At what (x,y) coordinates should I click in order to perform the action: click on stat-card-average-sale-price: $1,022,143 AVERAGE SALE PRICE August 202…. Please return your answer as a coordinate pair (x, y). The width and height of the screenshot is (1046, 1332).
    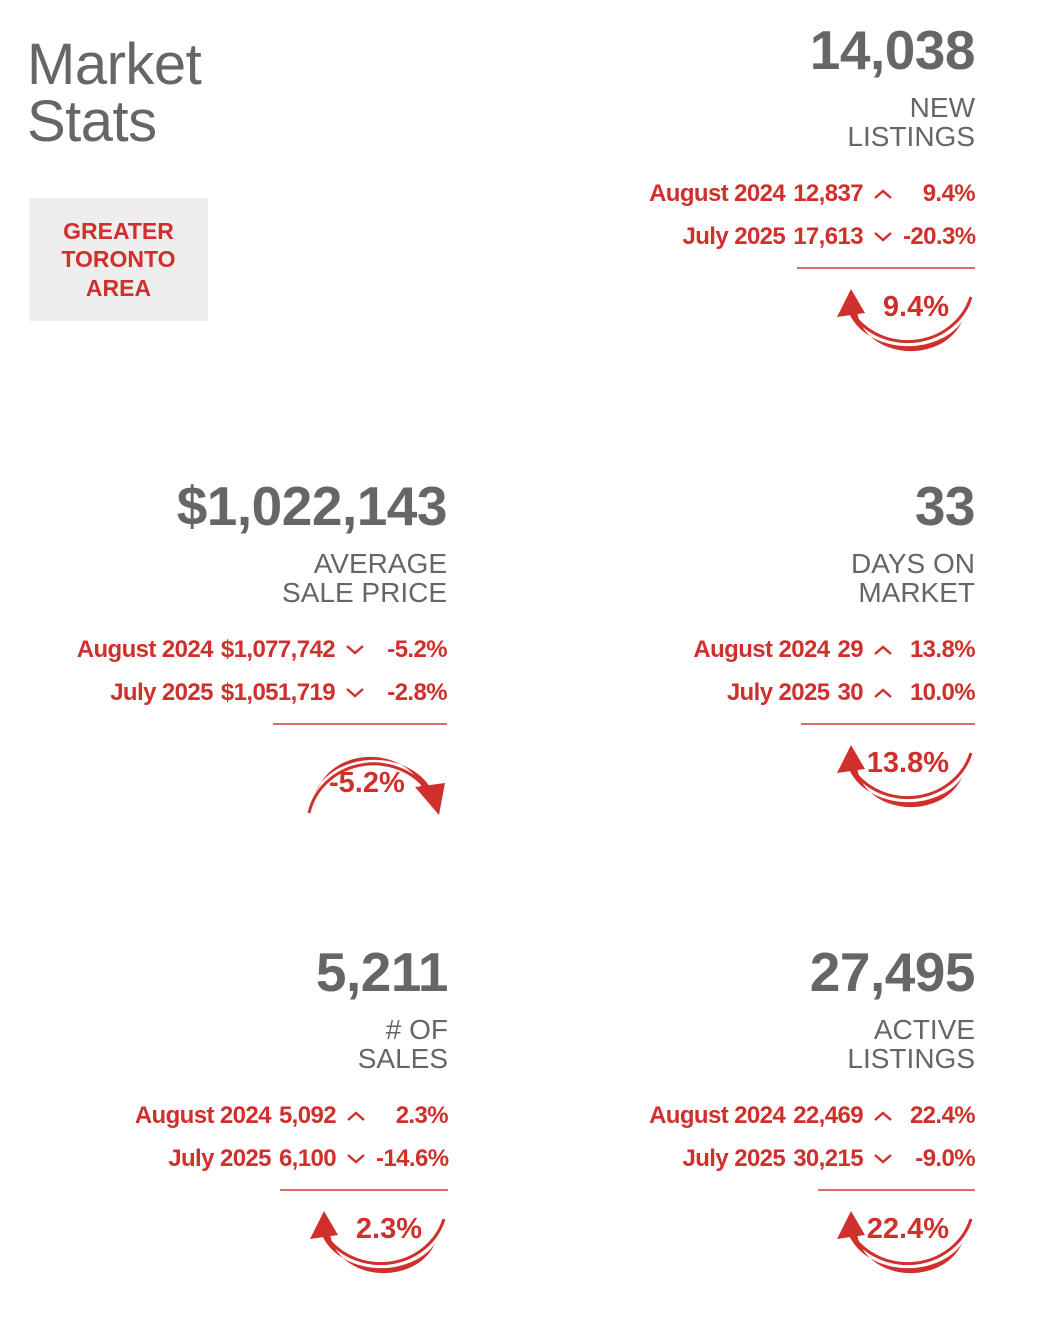
    Looking at the image, I should click on (224, 647).